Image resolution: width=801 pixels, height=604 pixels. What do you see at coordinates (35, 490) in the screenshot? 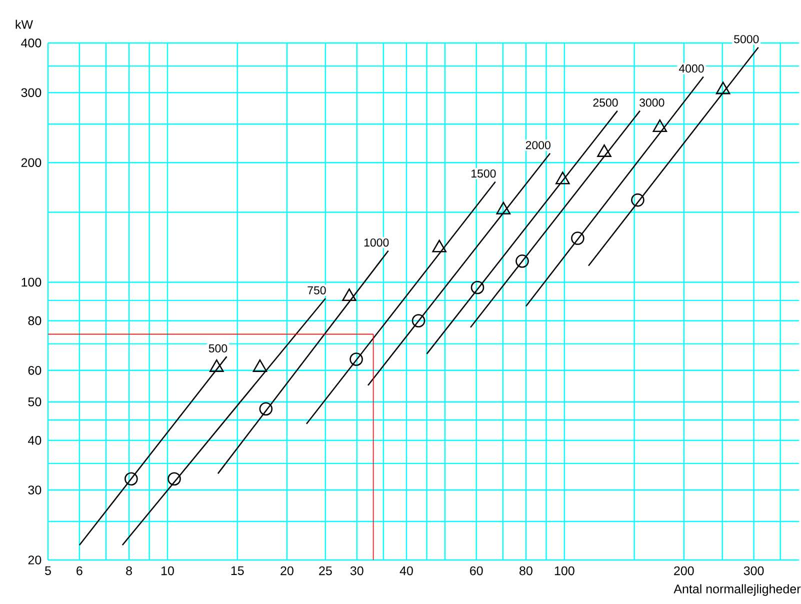
I see `y-tick-label: 30` at bounding box center [35, 490].